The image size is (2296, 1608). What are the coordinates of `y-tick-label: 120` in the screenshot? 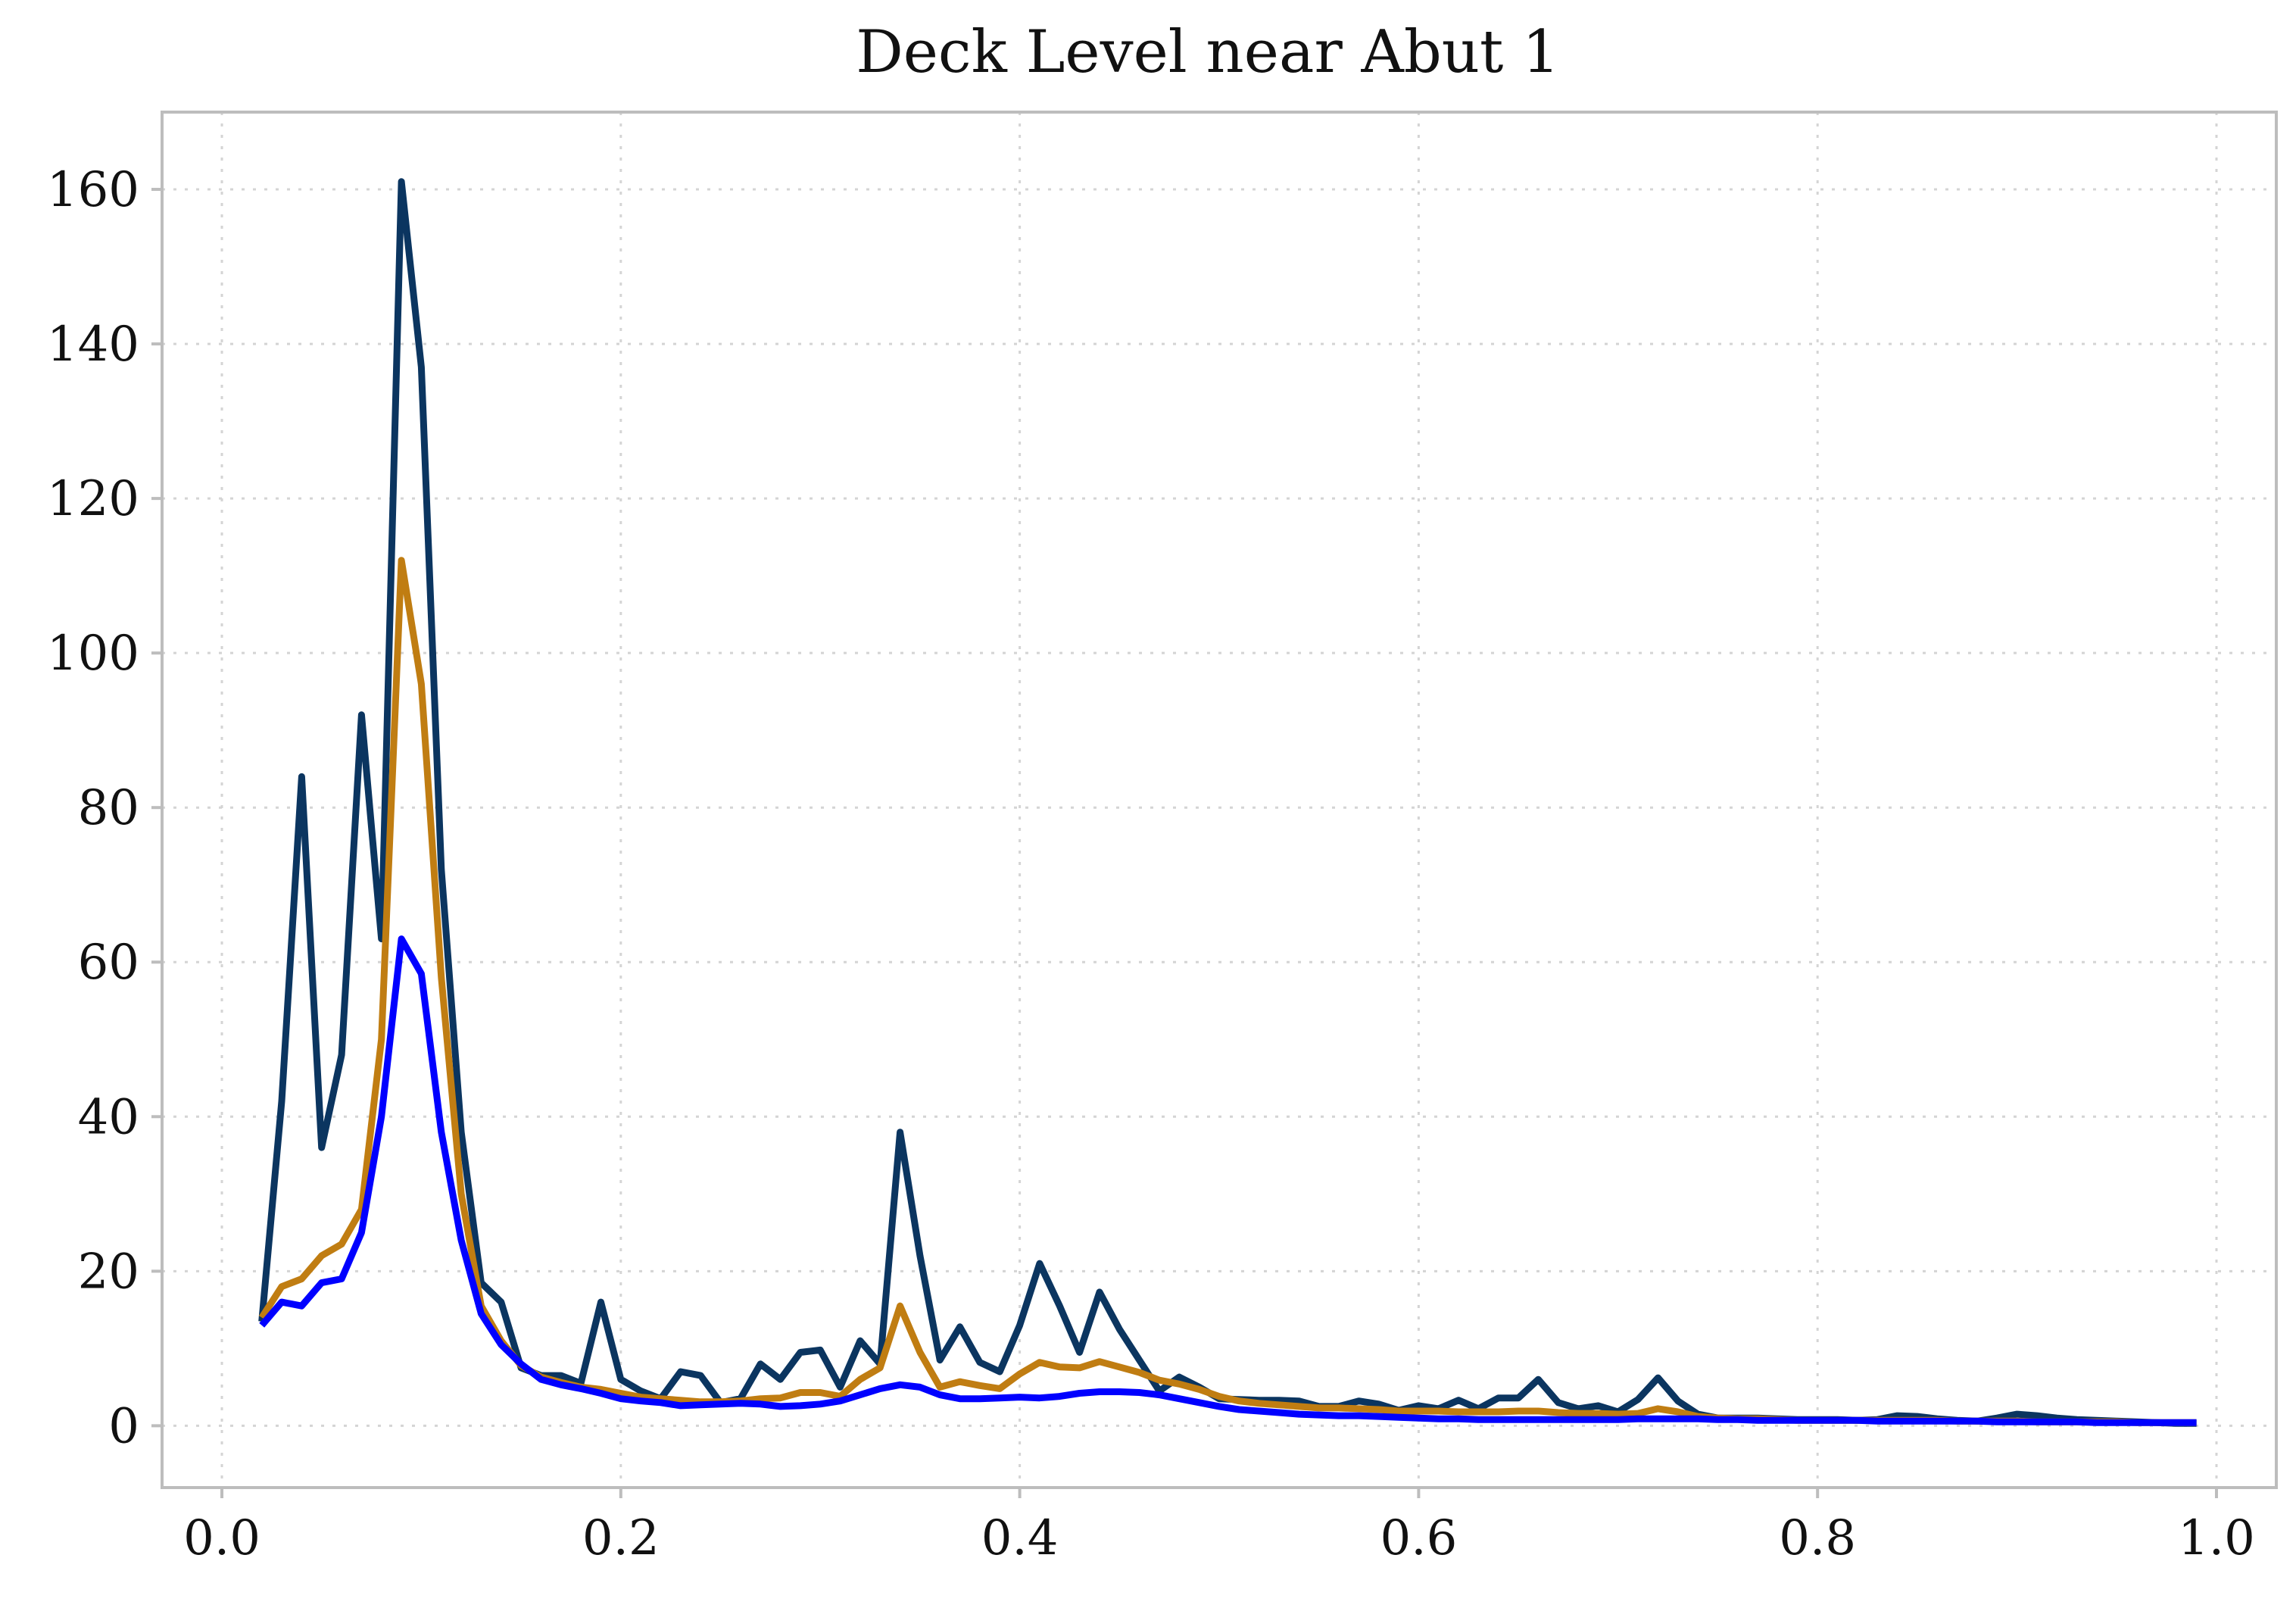 It's located at (93, 499).